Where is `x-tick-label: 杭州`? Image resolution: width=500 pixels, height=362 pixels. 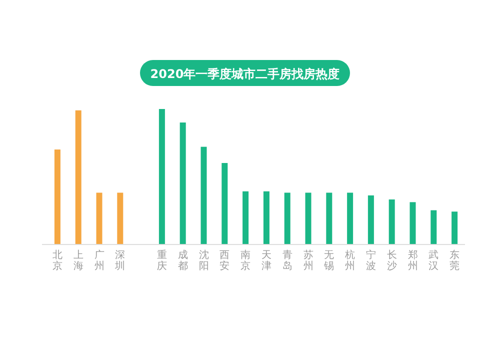 x-tick-label: 杭州 is located at coordinates (350, 260).